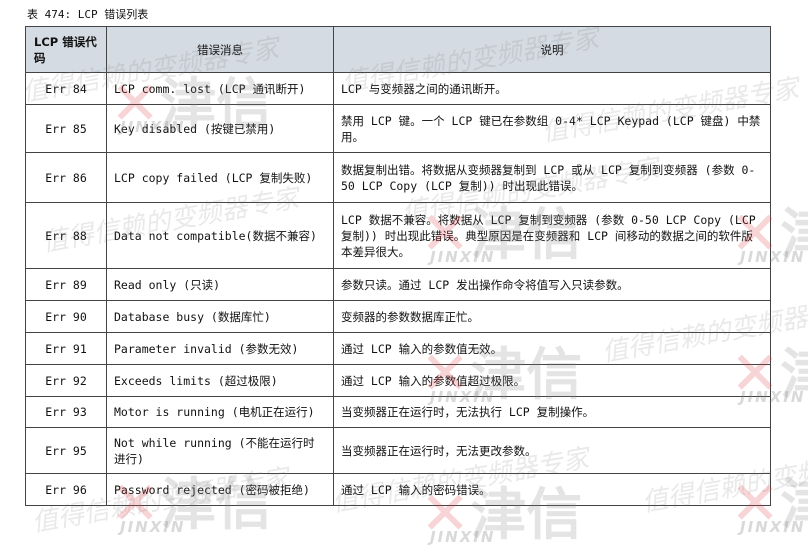 This screenshot has height=551, width=808. I want to click on error-description: 通过 LCP 输入的参数值超过极限。, so click(552, 380).